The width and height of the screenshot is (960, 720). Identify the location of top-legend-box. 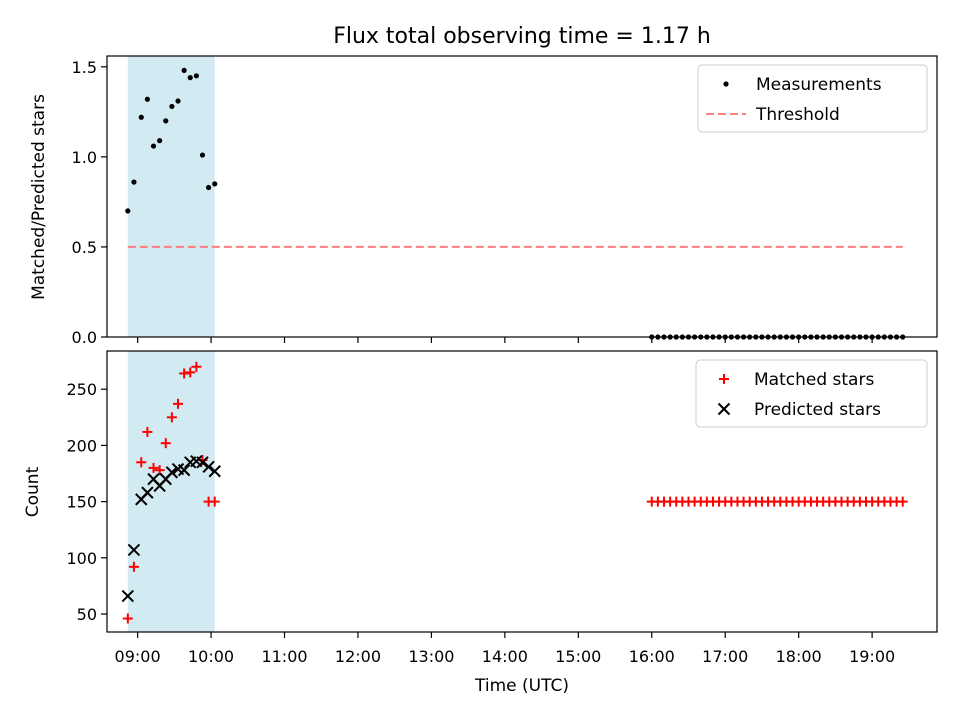
(812, 98).